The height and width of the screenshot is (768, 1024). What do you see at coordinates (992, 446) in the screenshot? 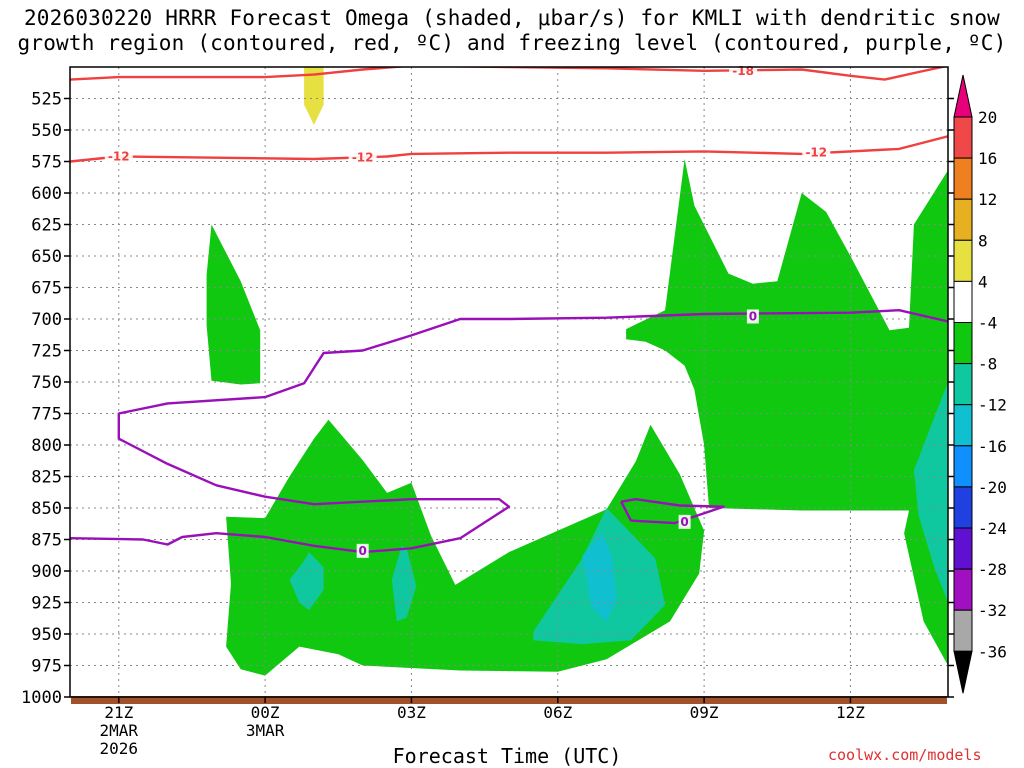
I see `colorbar-label-8: -16` at bounding box center [992, 446].